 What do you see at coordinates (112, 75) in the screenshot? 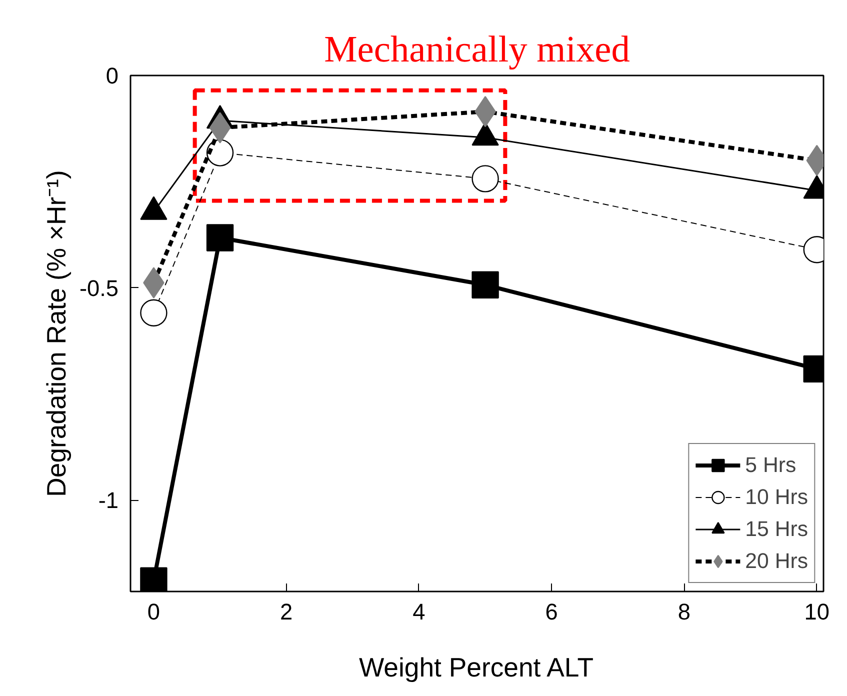
I see `y-tick-label: 0` at bounding box center [112, 75].